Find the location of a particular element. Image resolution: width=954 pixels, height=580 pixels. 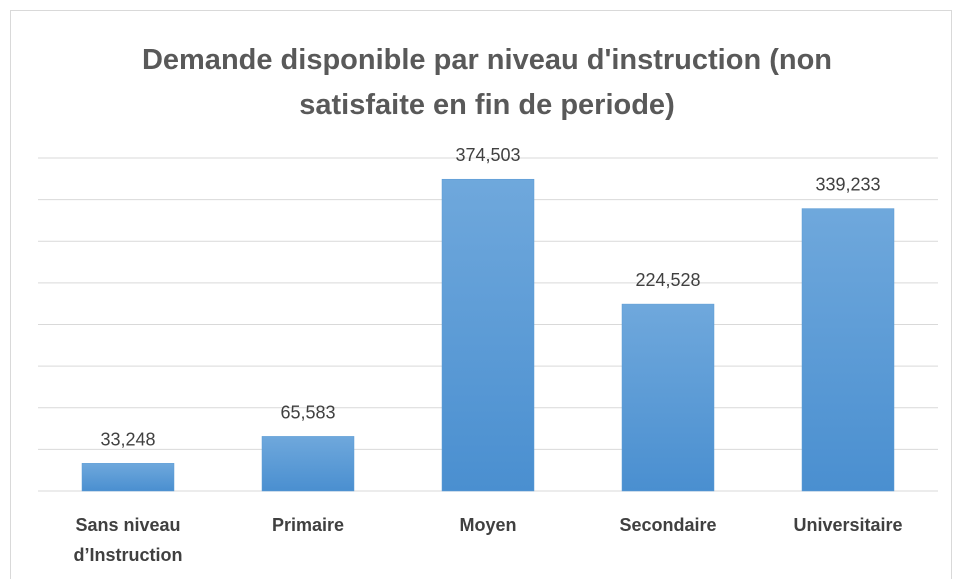

x-tick-label: Moyen is located at coordinates (488, 525).